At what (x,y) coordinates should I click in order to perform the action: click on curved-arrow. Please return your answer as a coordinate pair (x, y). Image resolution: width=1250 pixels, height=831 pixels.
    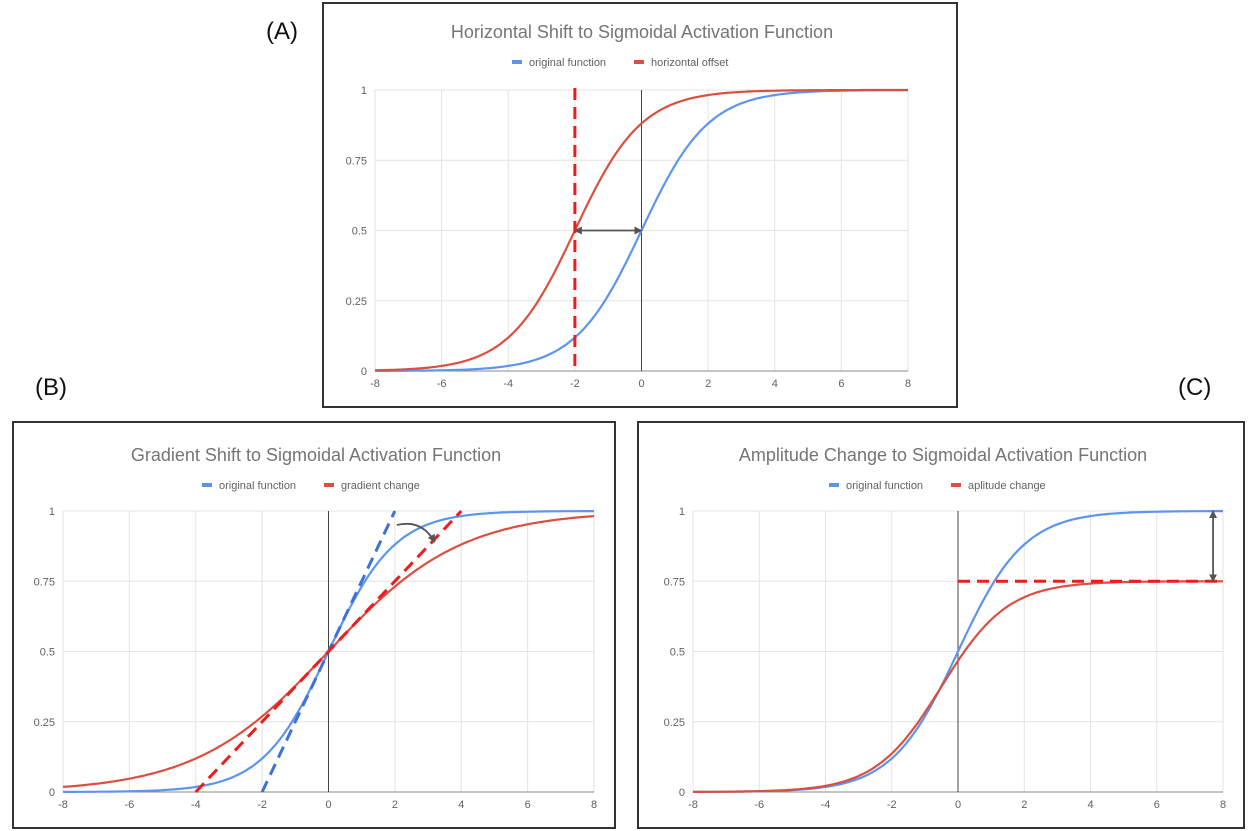
    Looking at the image, I should click on (416, 532).